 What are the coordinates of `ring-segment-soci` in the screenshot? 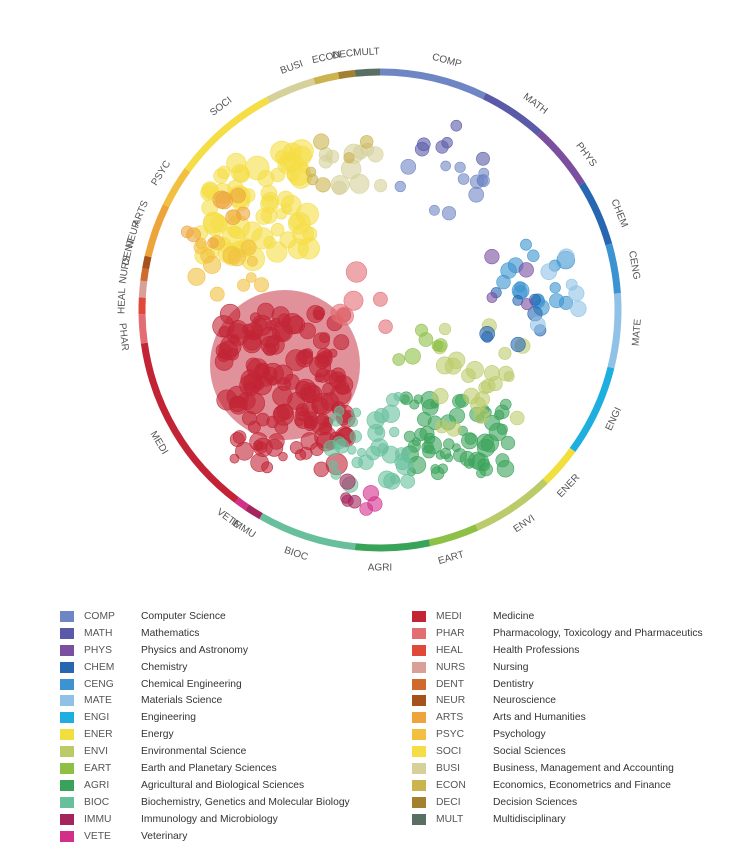 It's located at (227, 134).